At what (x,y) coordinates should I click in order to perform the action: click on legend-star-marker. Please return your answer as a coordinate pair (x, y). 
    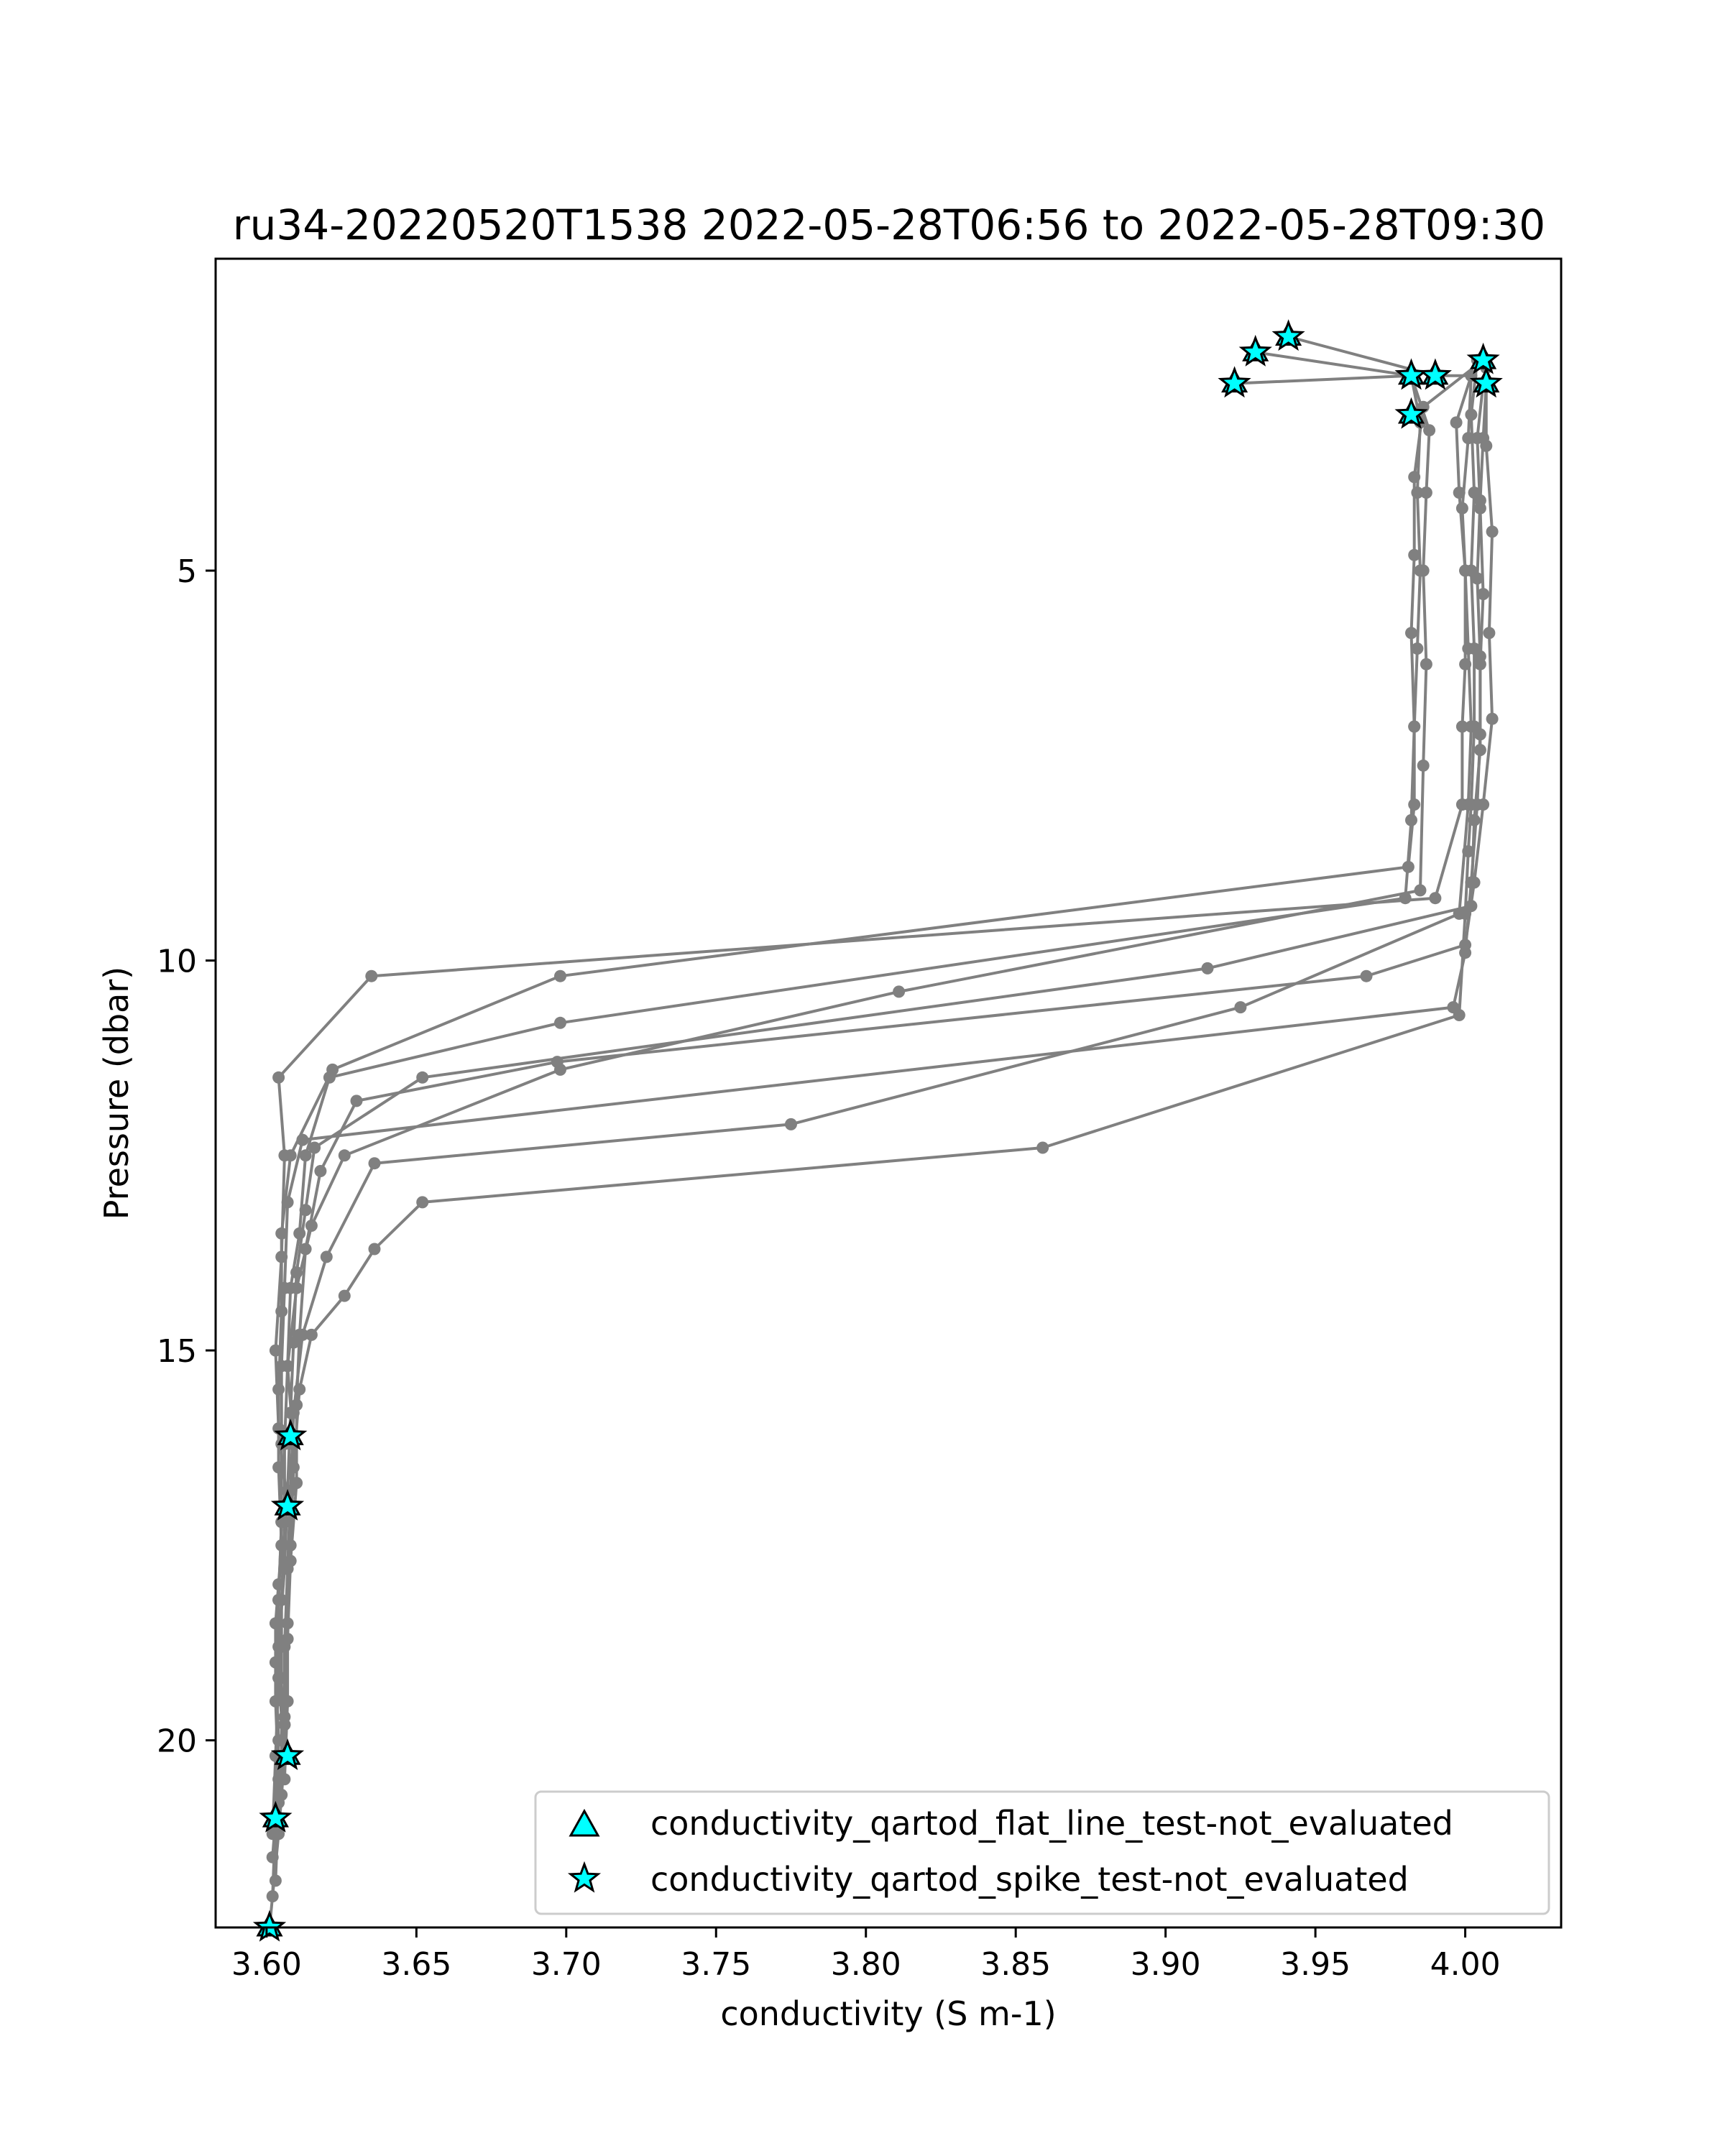
    Looking at the image, I should click on (584, 1877).